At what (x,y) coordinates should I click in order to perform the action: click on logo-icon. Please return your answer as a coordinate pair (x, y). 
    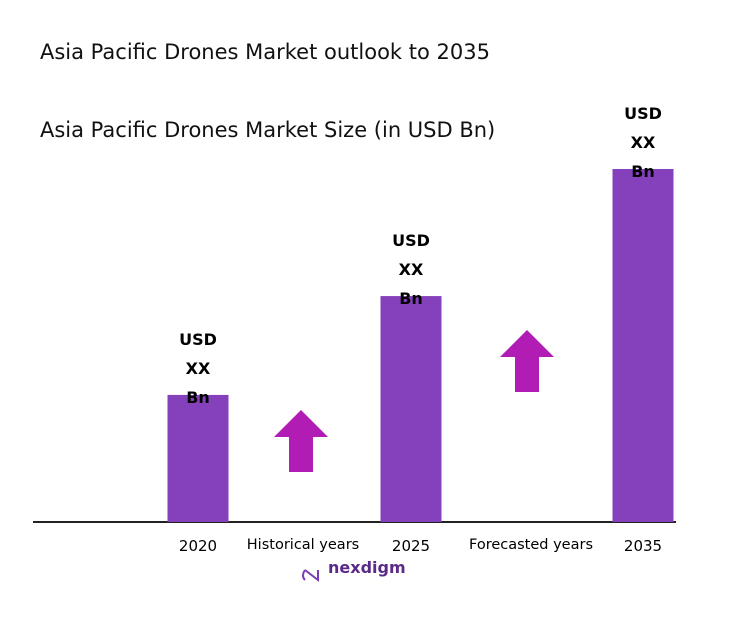
    Looking at the image, I should click on (310, 576).